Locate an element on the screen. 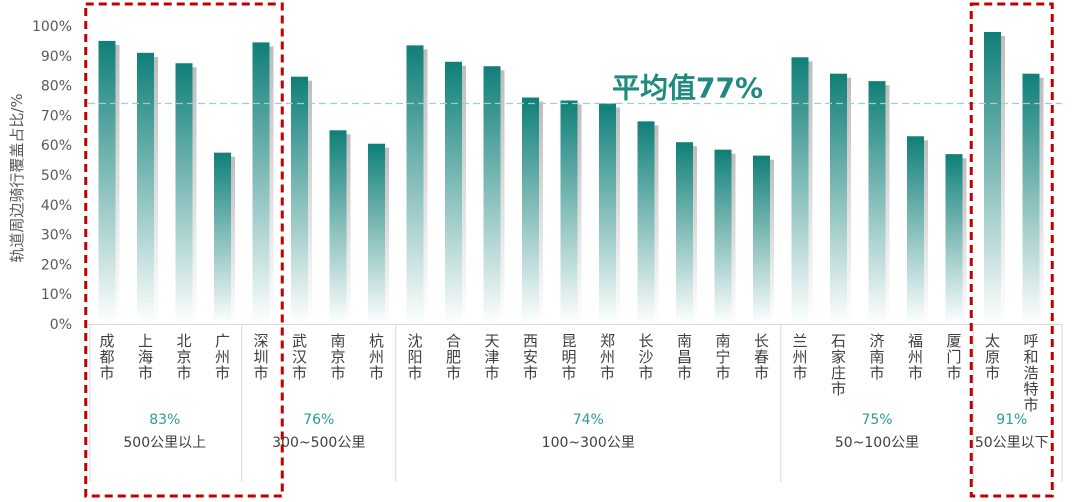 This screenshot has height=502, width=1080. category-label: 南宁市 is located at coordinates (722, 357).